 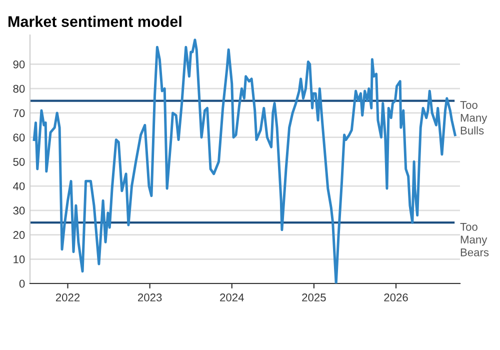 What do you see at coordinates (19, 186) in the screenshot?
I see `y-tick-label: 40` at bounding box center [19, 186].